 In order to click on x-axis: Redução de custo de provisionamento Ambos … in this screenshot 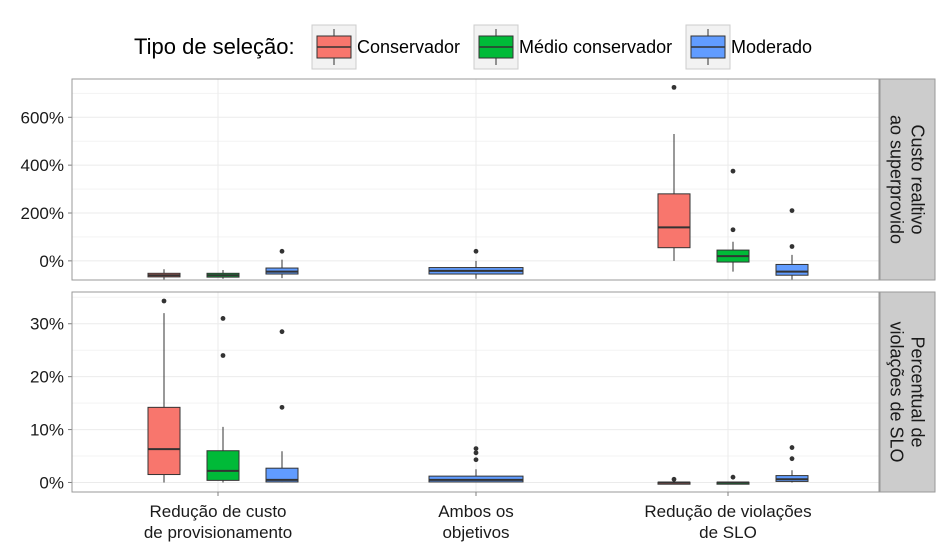, I will do `click(478, 517)`.